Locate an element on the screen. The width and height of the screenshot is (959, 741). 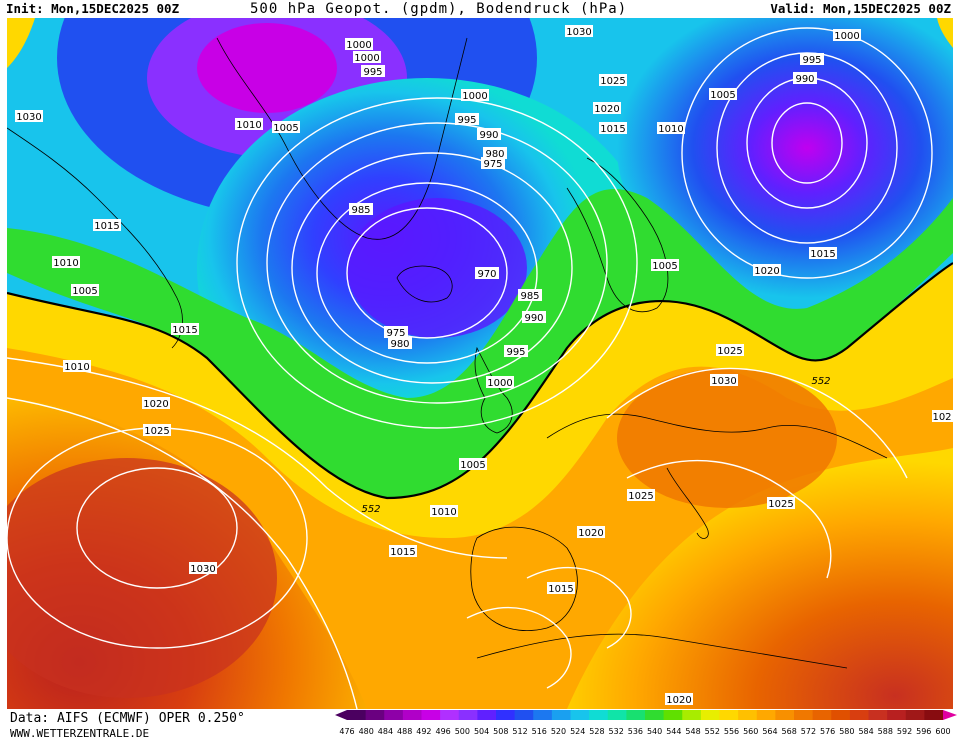
isoline-label-552-east: 552 is located at coordinates (820, 381).